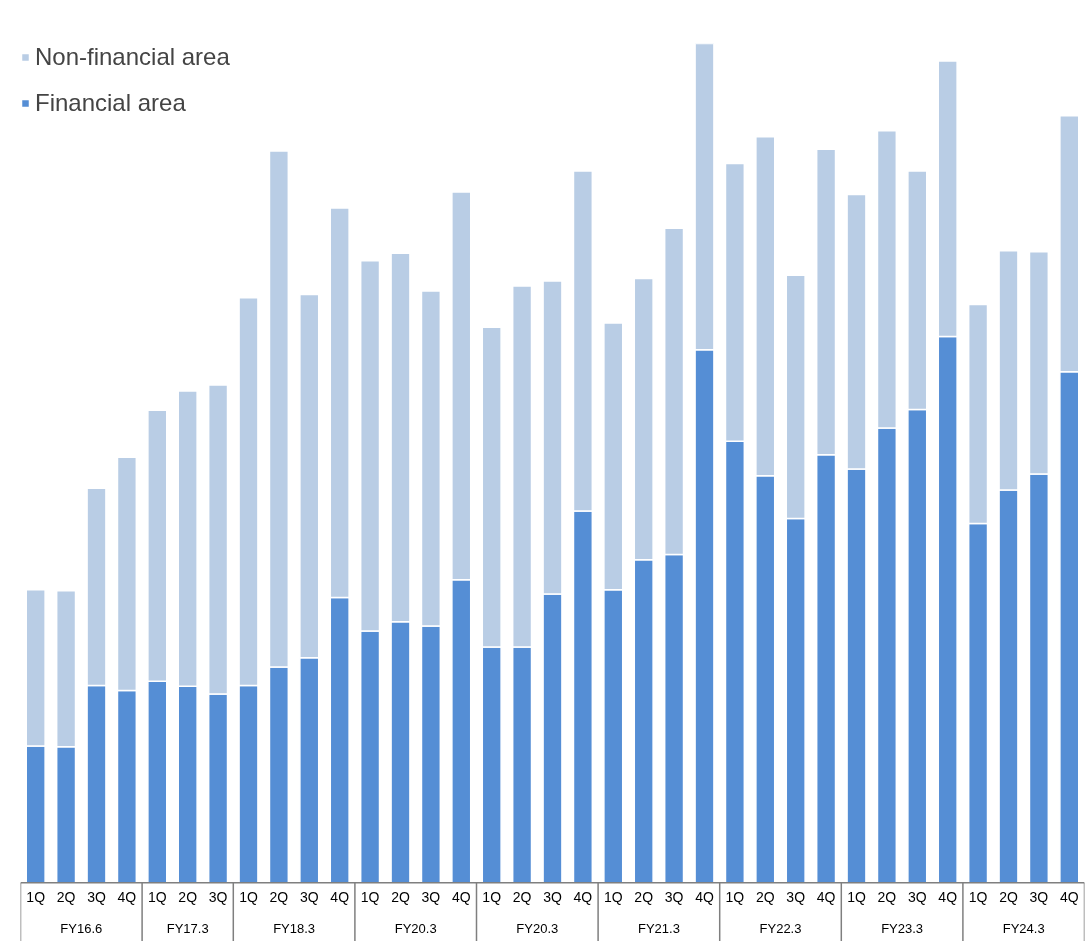 Image resolution: width=1089 pixels, height=941 pixels. I want to click on text: FY16.6, so click(81, 928).